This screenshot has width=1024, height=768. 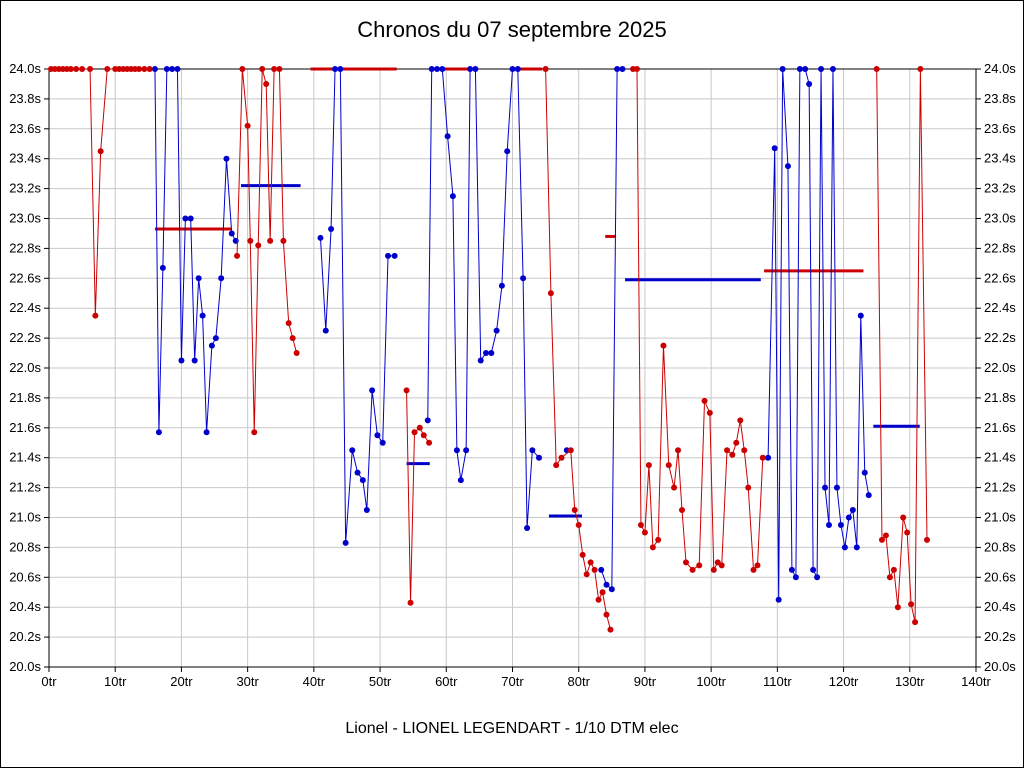 I want to click on y-tick-label-right: 22.8s, so click(x=1000, y=247).